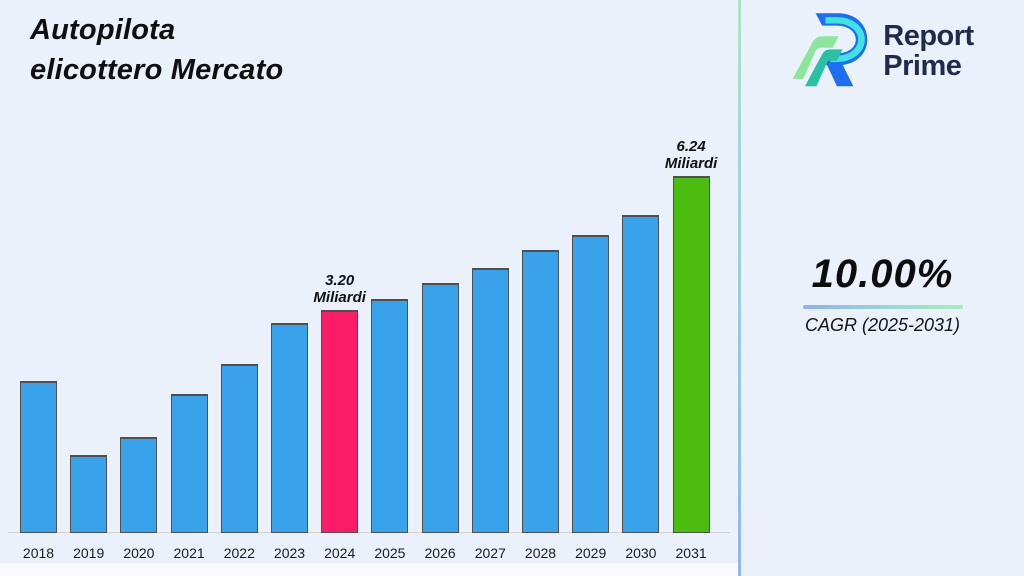 This screenshot has height=576, width=1024. I want to click on bar-2018, so click(38, 457).